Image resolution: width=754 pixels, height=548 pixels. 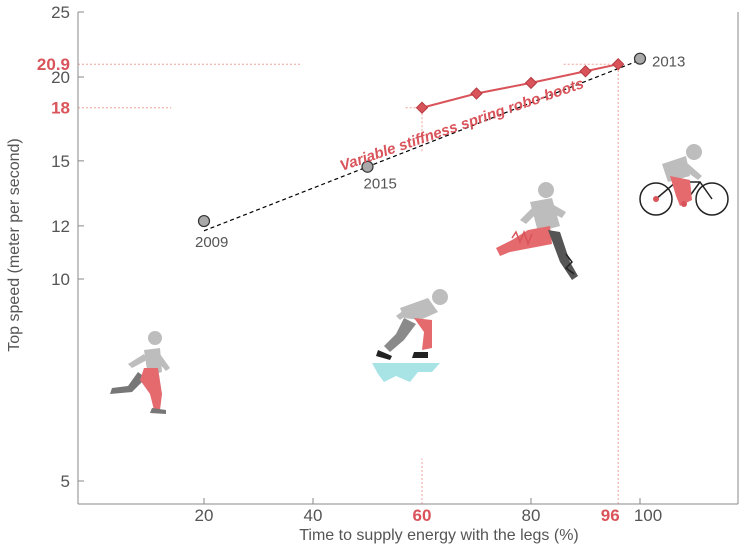 I want to click on y-tick-label: 25, so click(x=60, y=12).